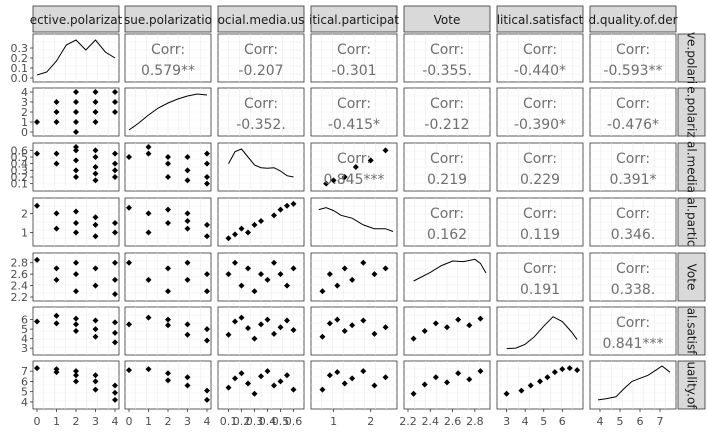 The height and width of the screenshot is (437, 708). What do you see at coordinates (540, 167) in the screenshot?
I see `panel-r2-c5` at bounding box center [540, 167].